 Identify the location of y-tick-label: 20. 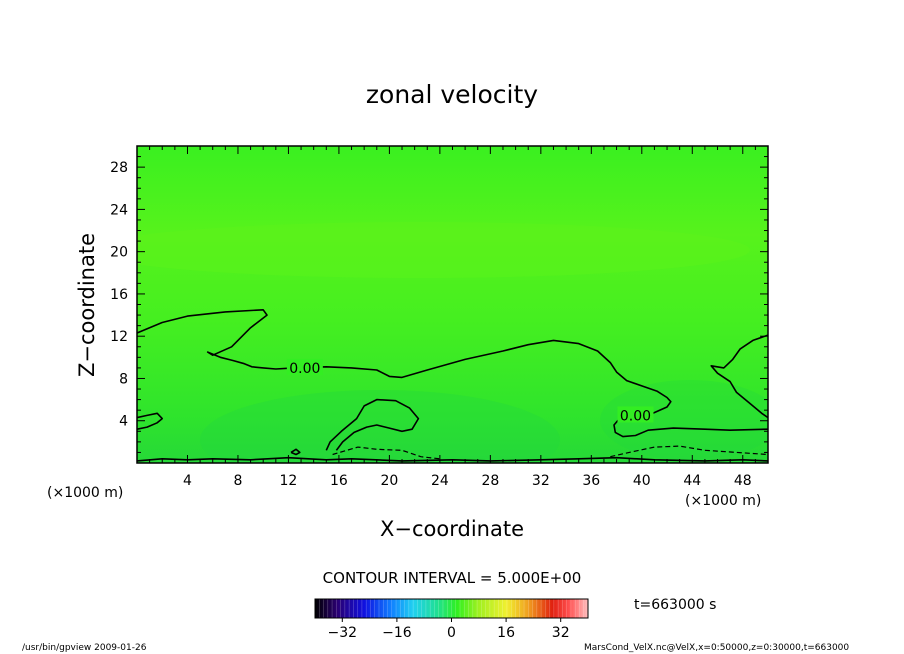
(119, 253).